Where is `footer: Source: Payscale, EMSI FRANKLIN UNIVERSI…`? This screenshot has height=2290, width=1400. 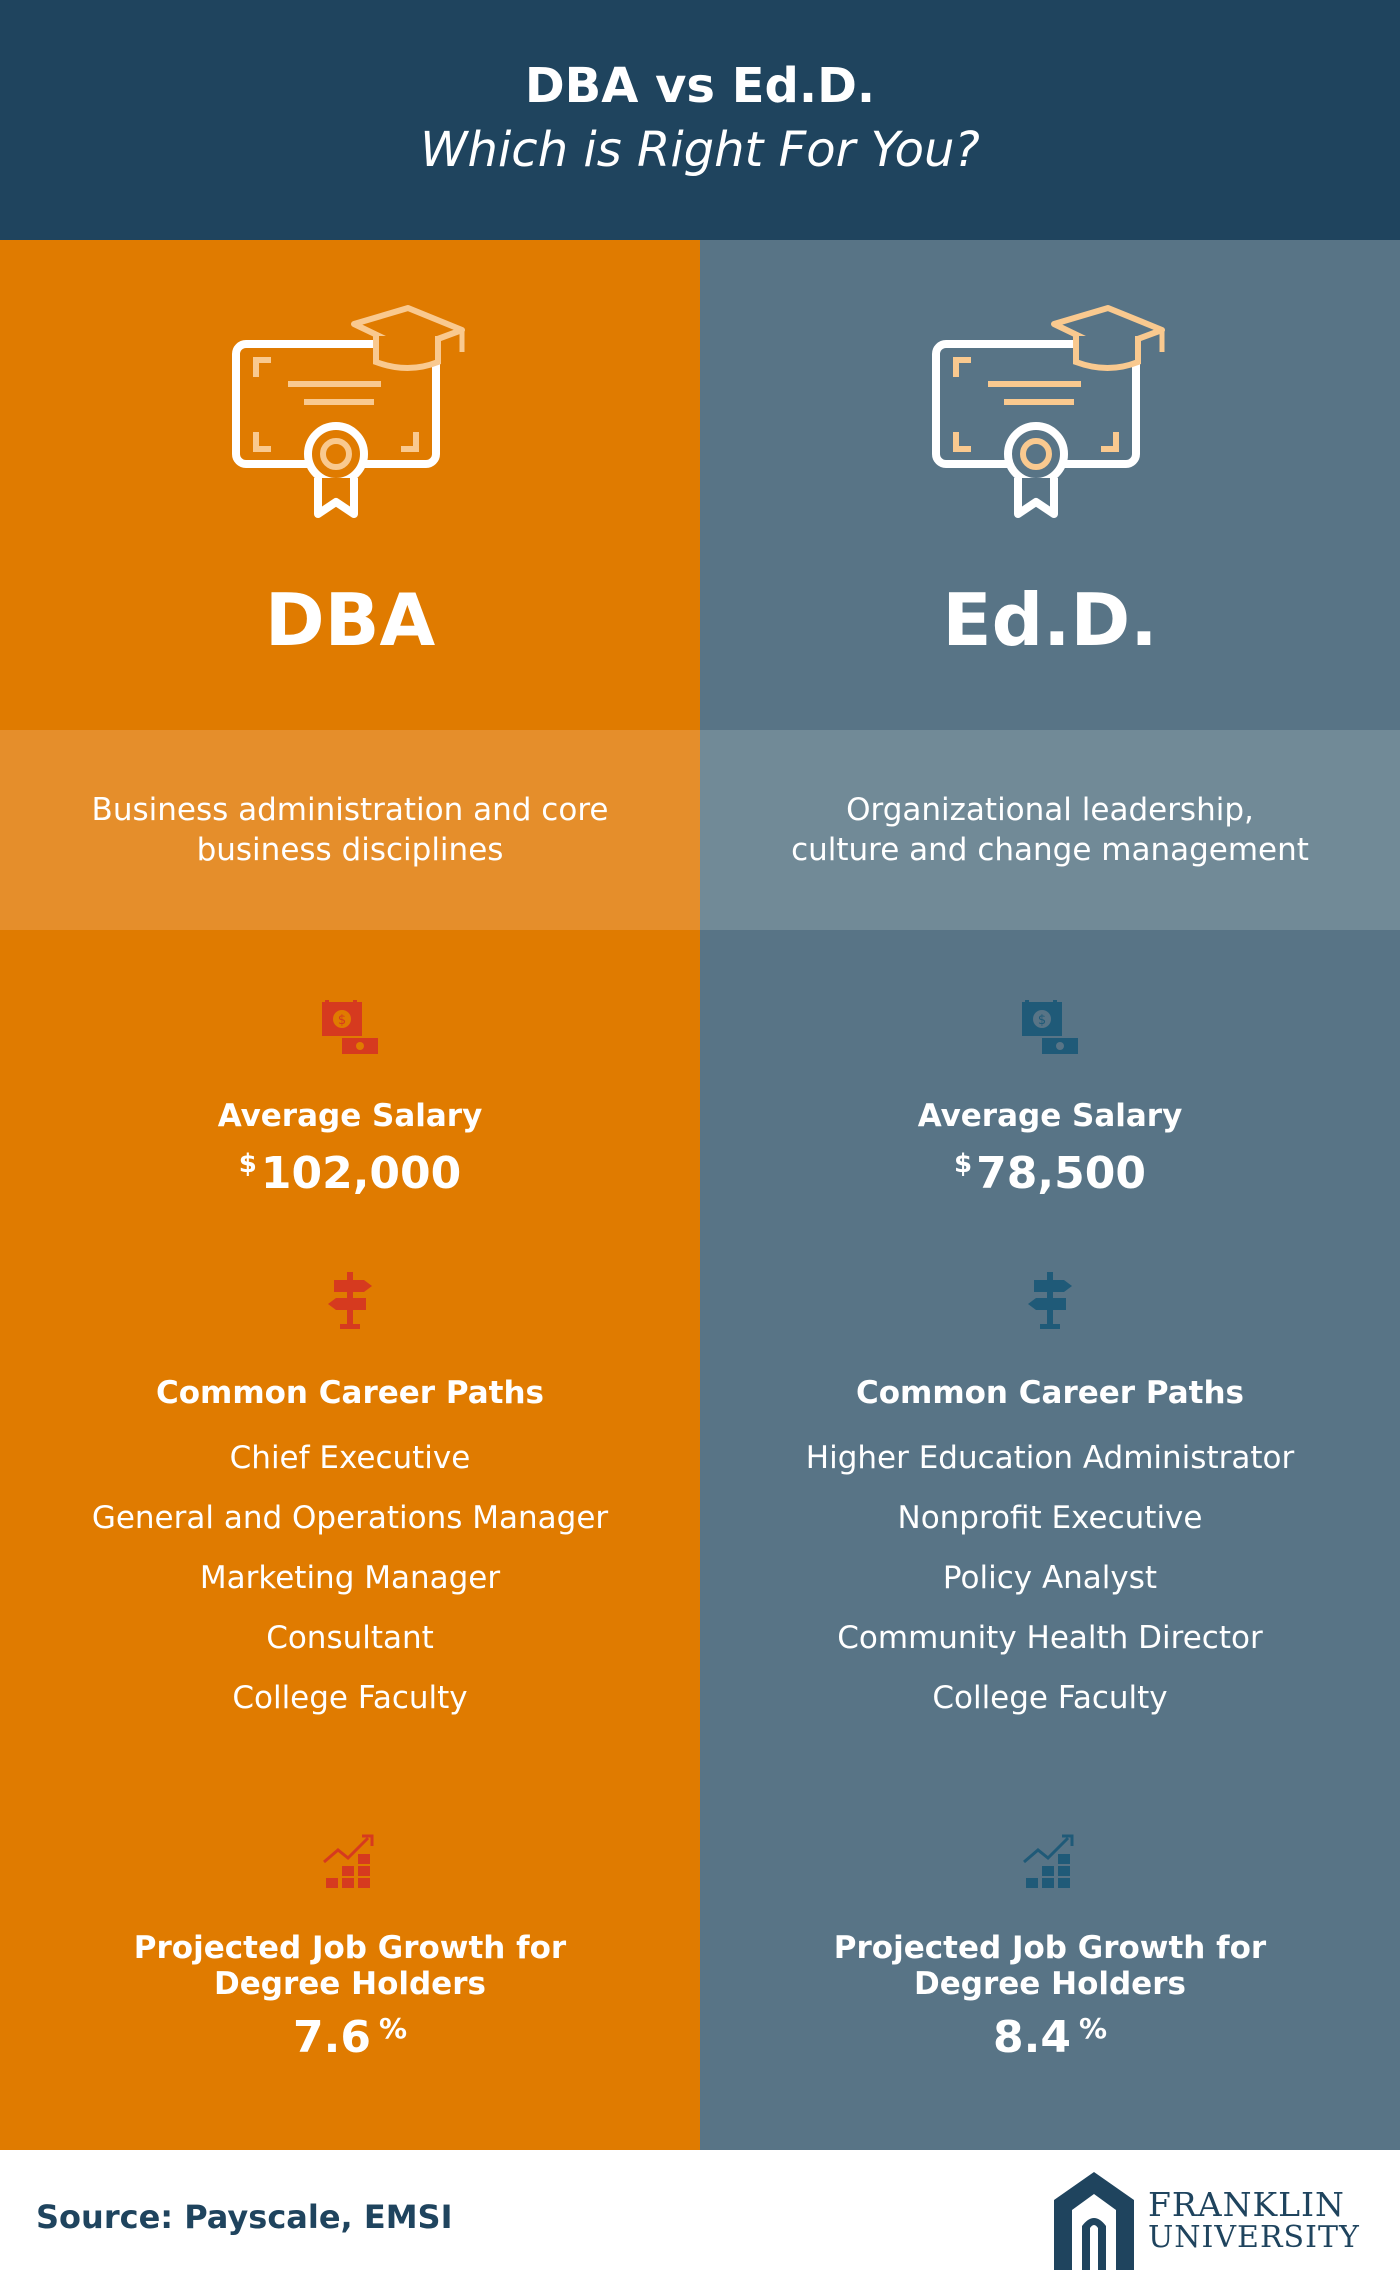
footer: Source: Payscale, EMSI FRANKLIN UNIVERSI… is located at coordinates (700, 2220).